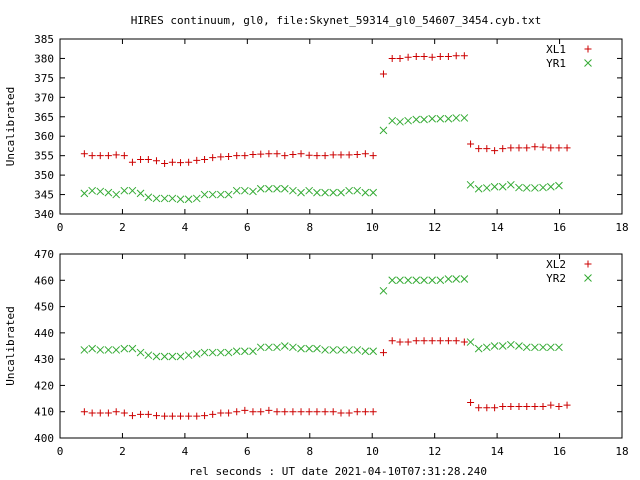 Image resolution: width=640 pixels, height=480 pixels. I want to click on x-tick-label: 12, so click(434, 451).